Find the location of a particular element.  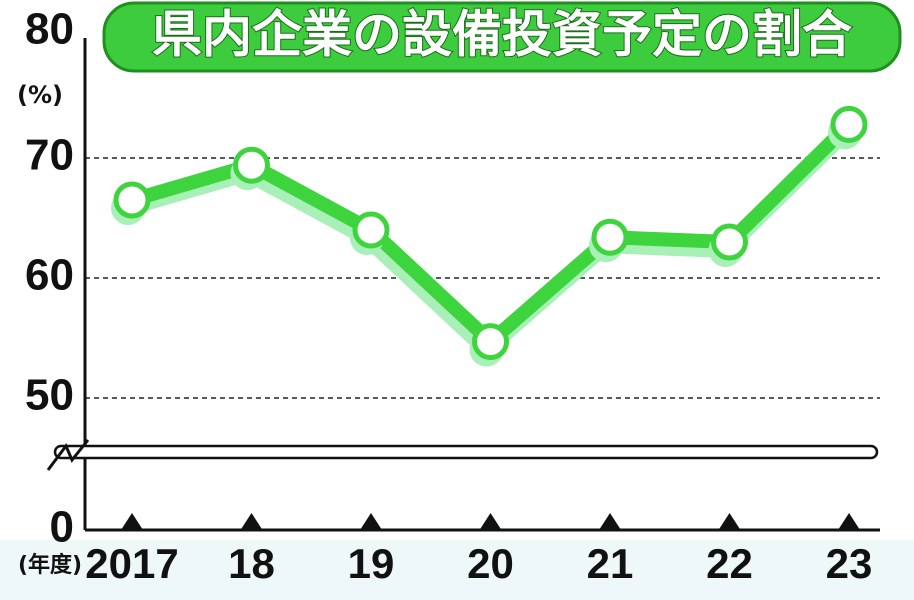

x-tick-label: 18 is located at coordinates (251, 563).